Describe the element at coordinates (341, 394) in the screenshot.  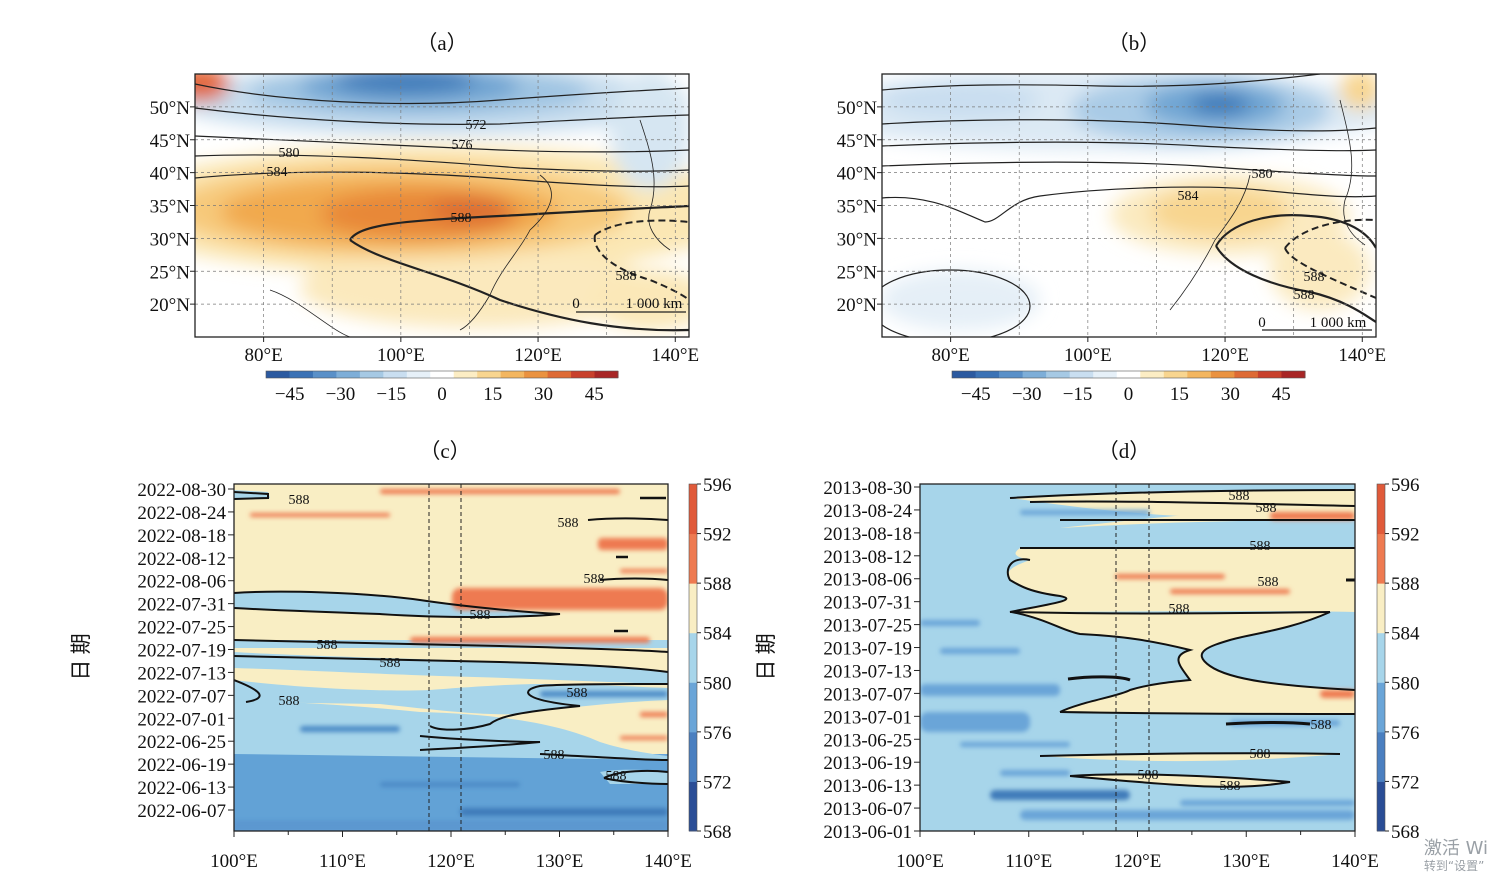
I see `colorbar-tick-label: −30` at that location.